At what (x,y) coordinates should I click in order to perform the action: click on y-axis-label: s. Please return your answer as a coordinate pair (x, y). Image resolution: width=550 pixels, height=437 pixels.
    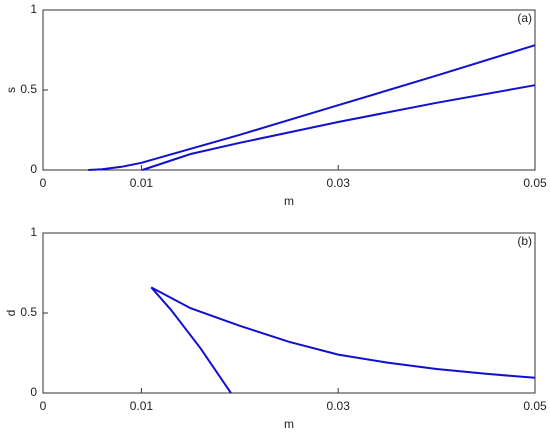
    Looking at the image, I should click on (11, 90).